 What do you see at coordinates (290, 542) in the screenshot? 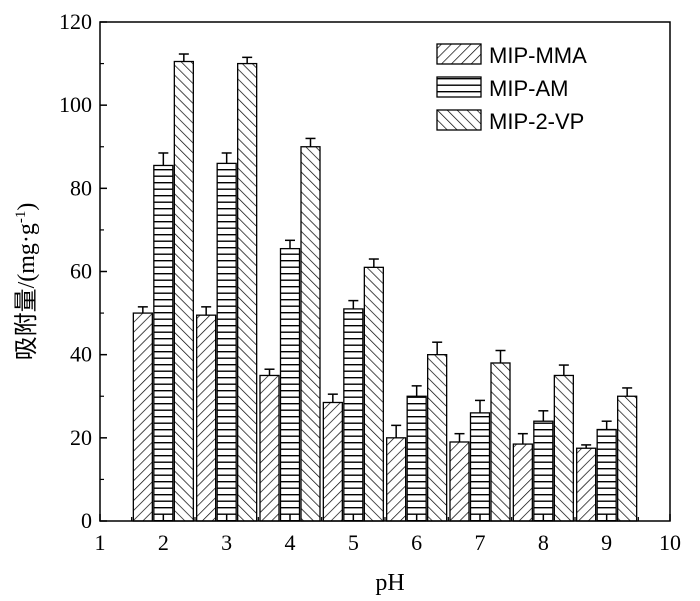
I see `x-tick-label: 4` at bounding box center [290, 542].